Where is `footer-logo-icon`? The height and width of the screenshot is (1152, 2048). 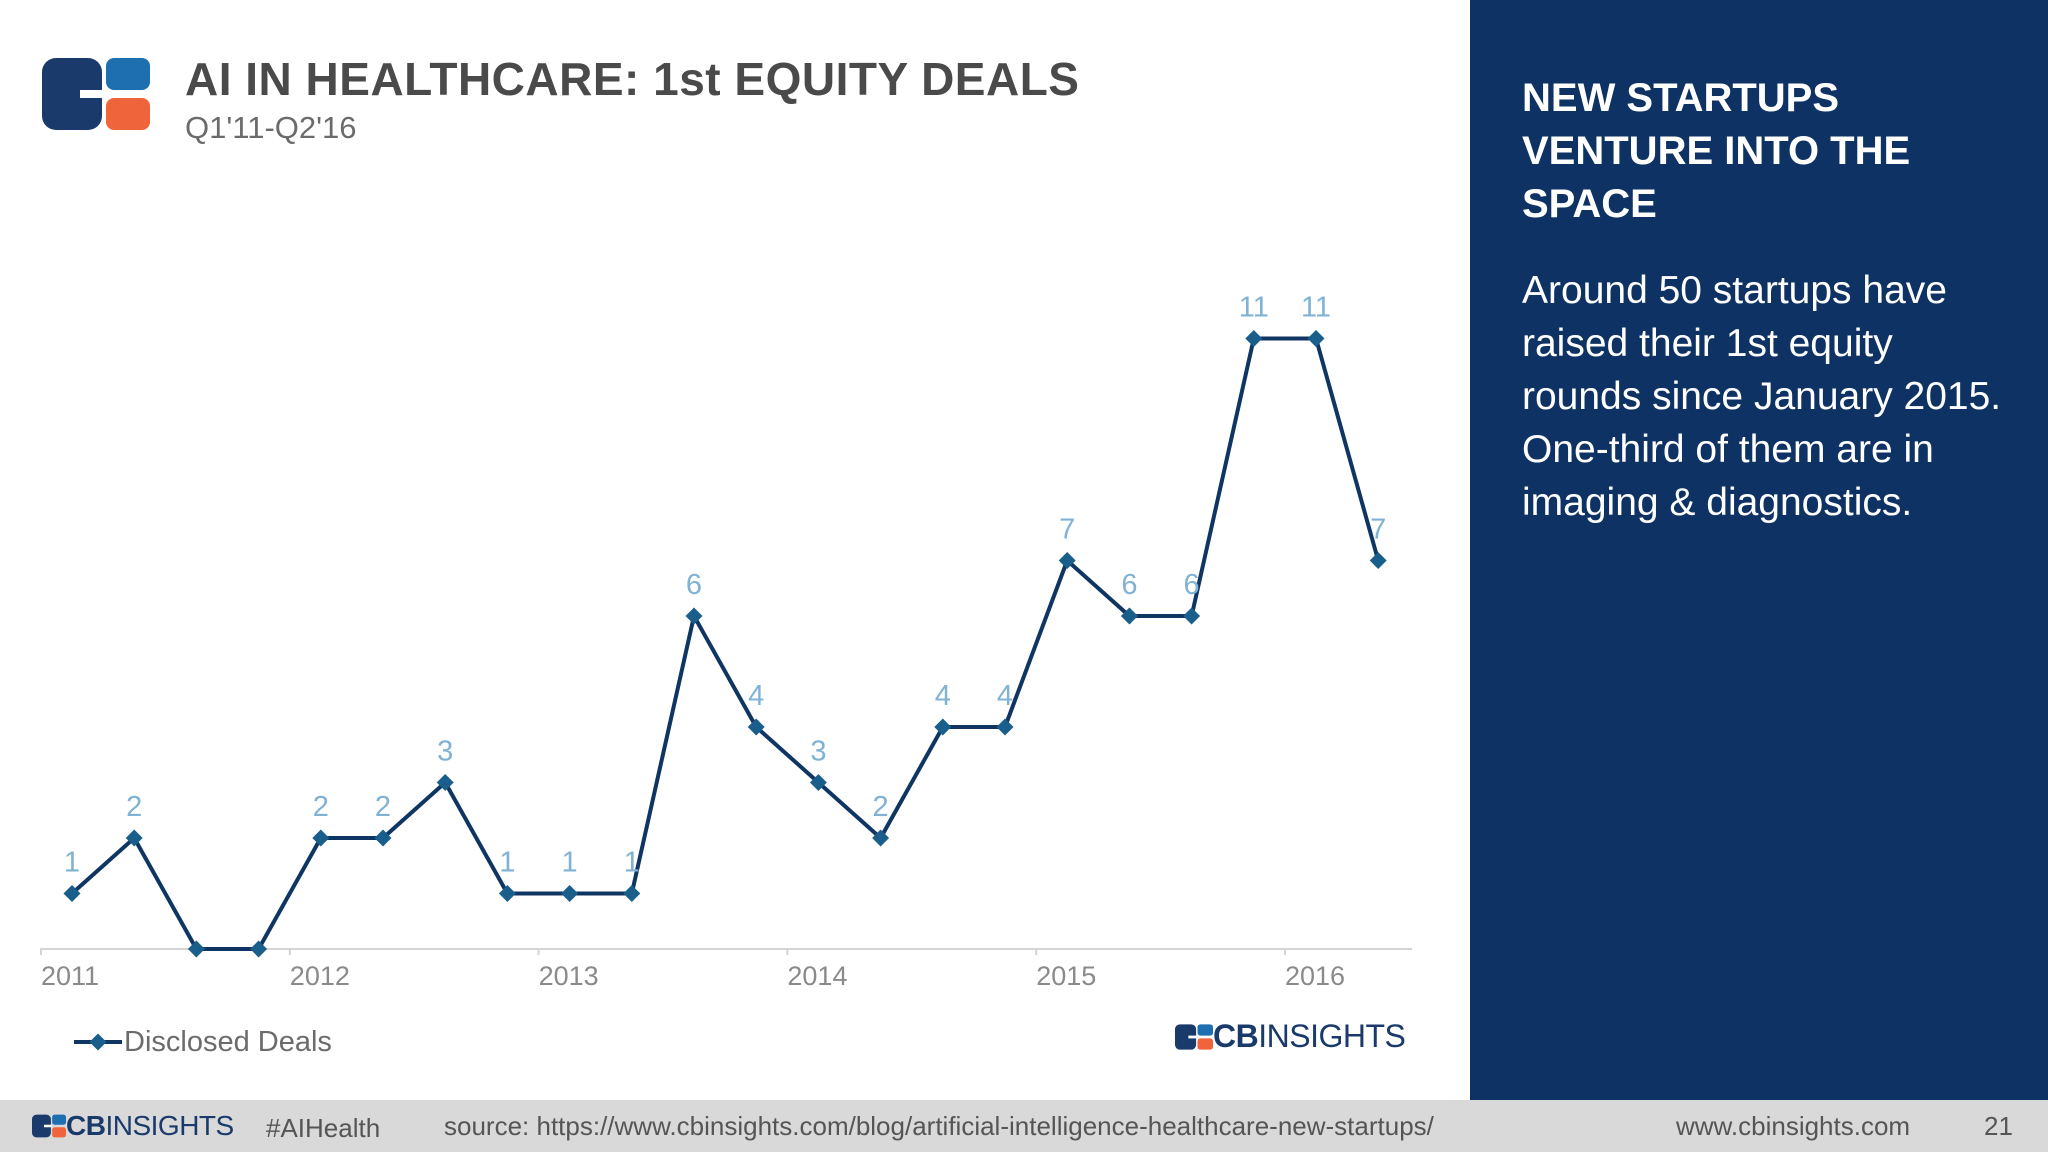
footer-logo-icon is located at coordinates (49, 1126).